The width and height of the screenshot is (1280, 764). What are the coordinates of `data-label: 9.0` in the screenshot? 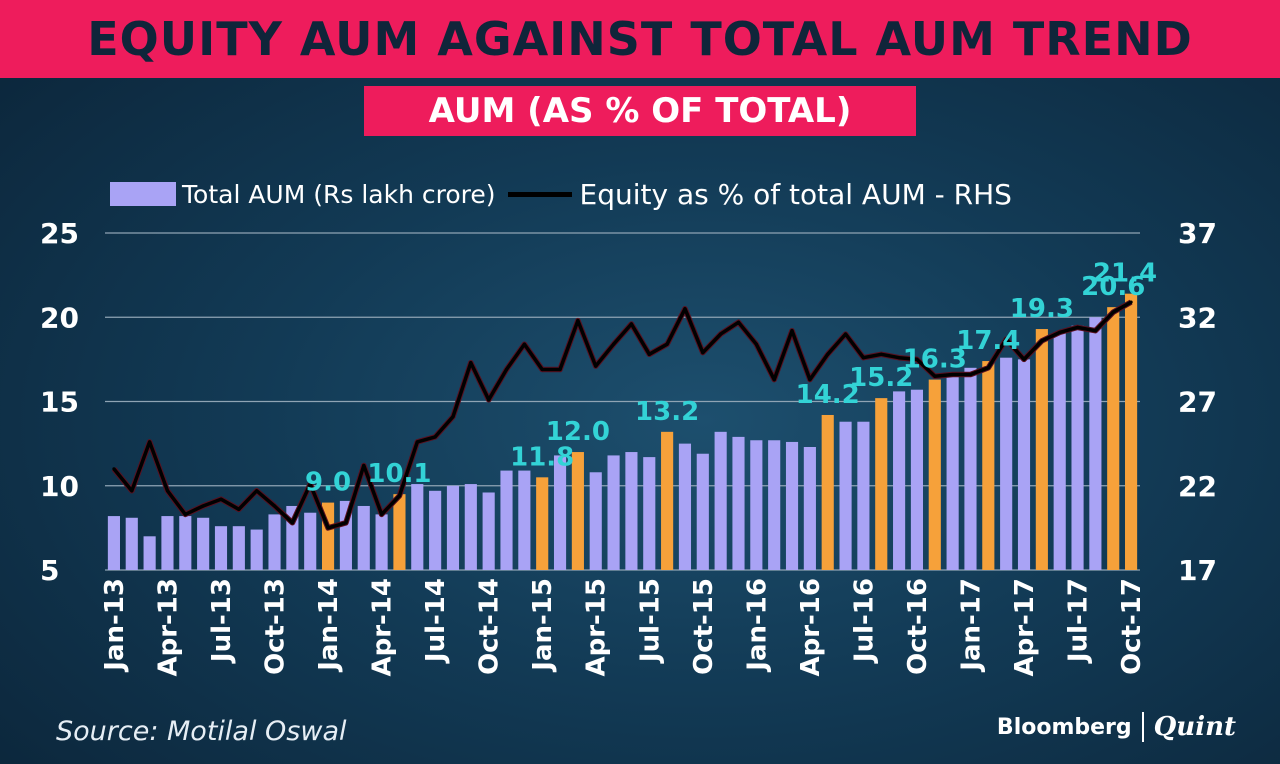 It's located at (328, 483).